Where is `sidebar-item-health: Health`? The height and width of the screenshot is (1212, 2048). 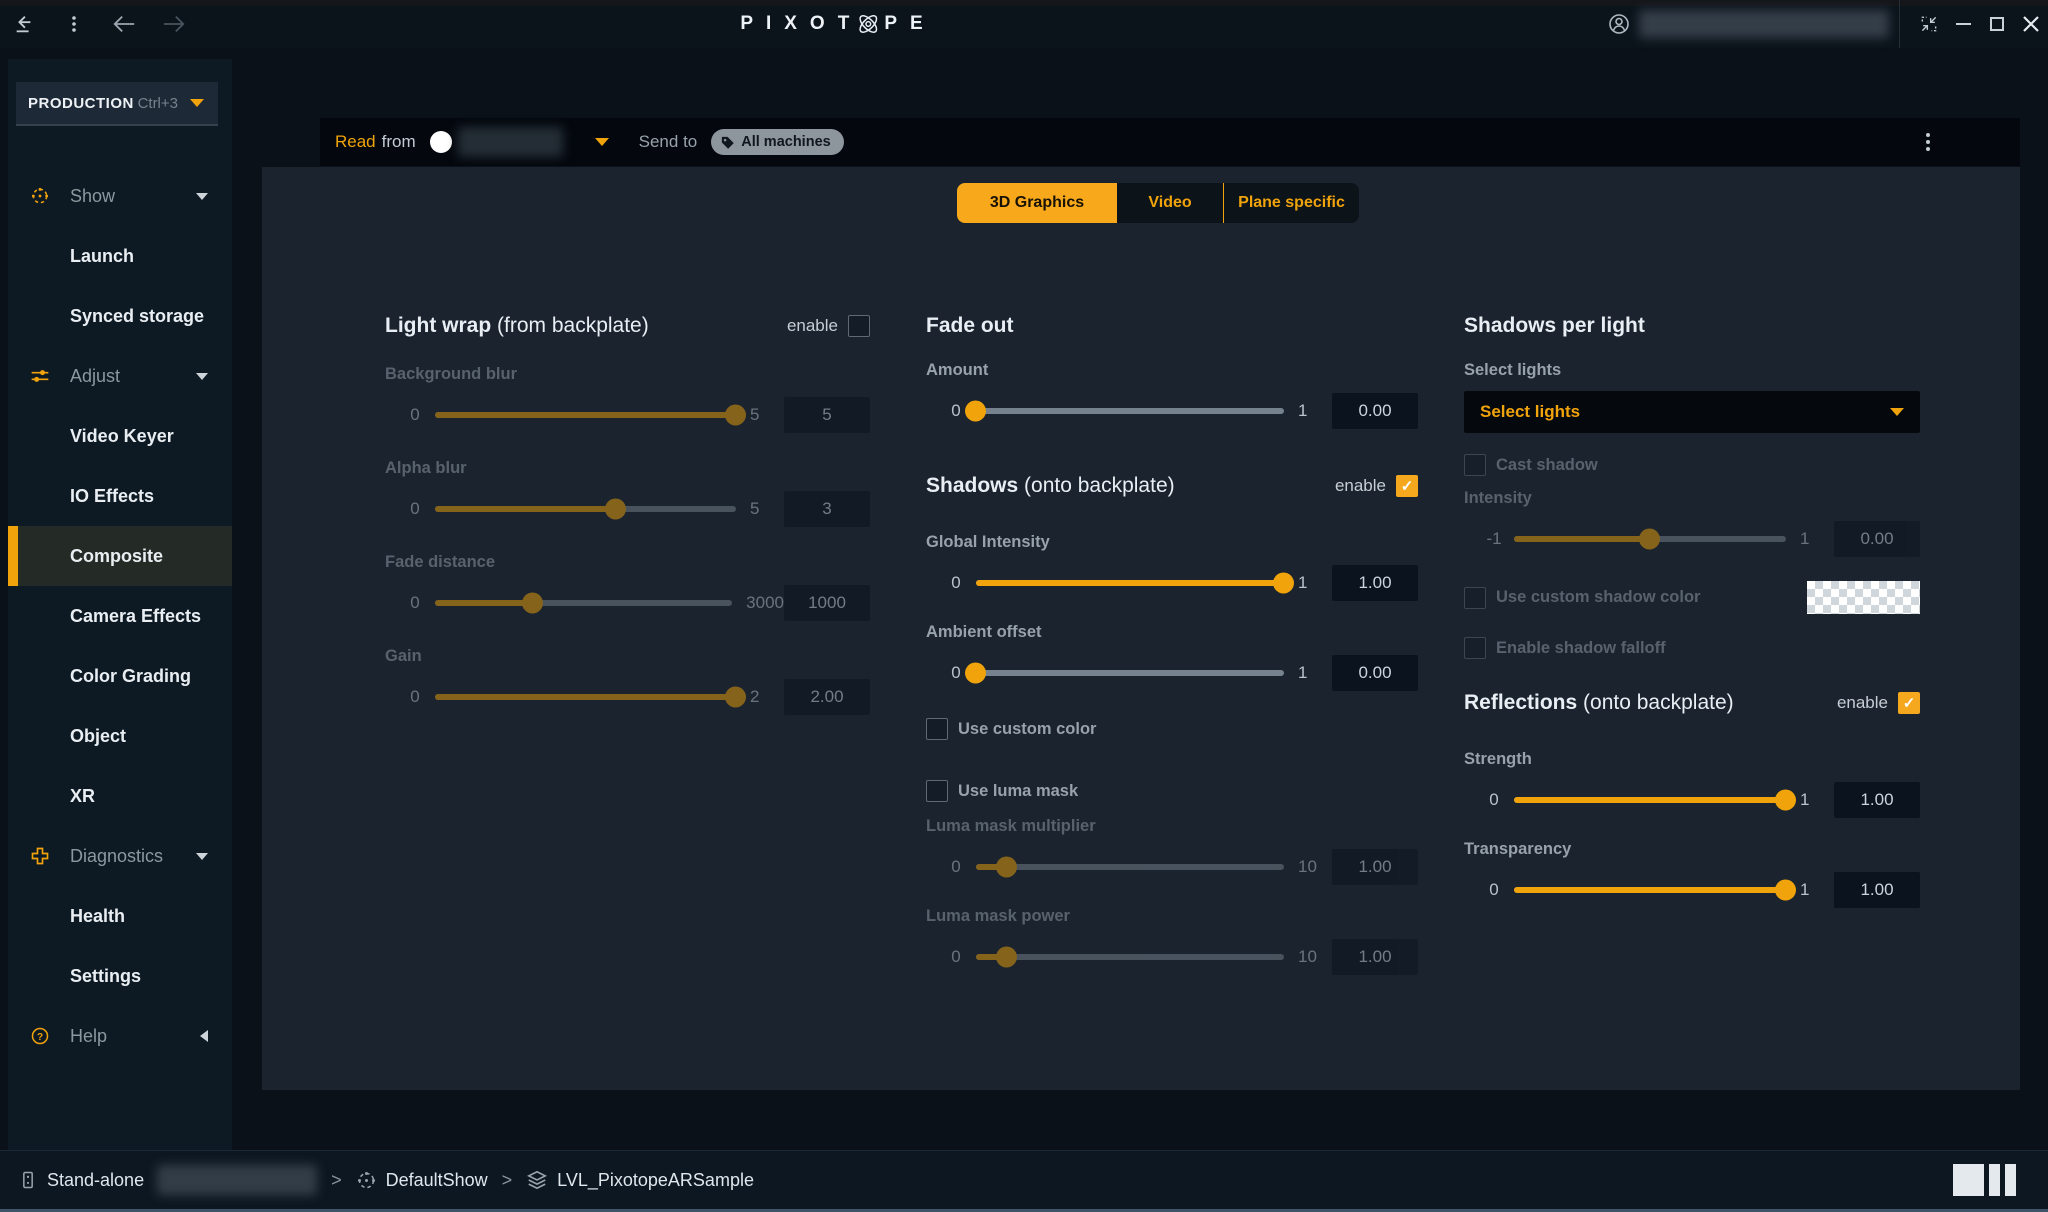 sidebar-item-health: Health is located at coordinates (98, 915).